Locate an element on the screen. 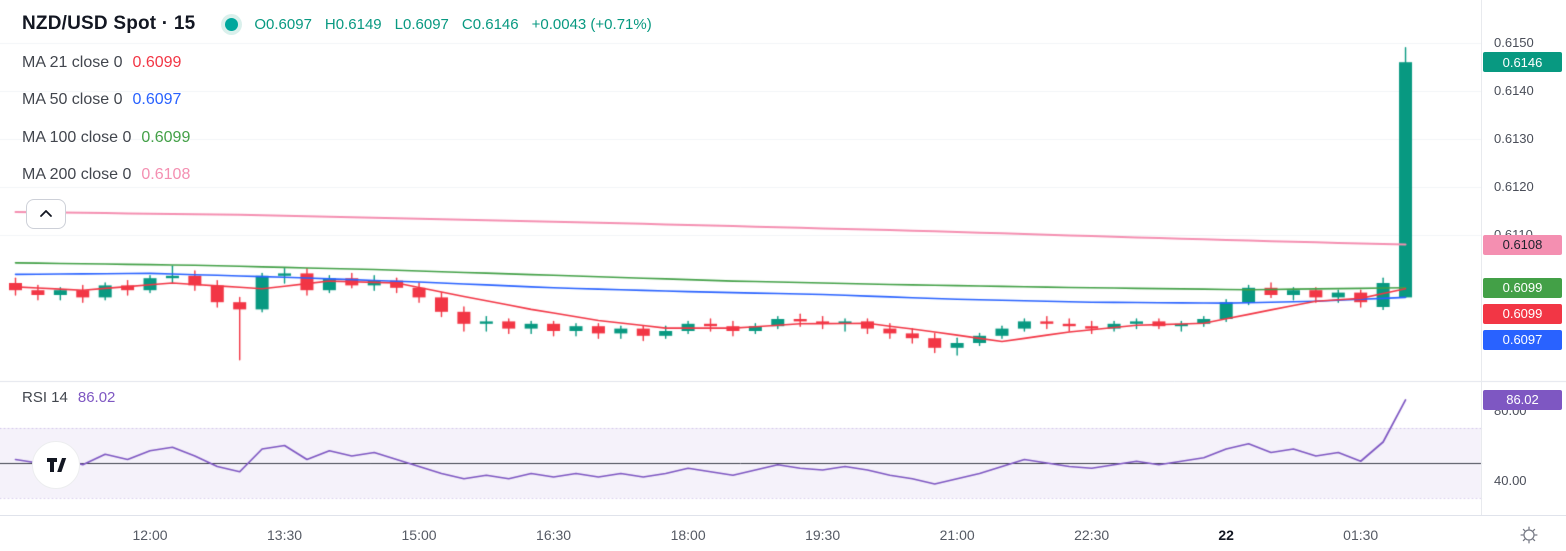 This screenshot has width=1566, height=551. indicator-label: MA 200 close 0 is located at coordinates (77, 174).